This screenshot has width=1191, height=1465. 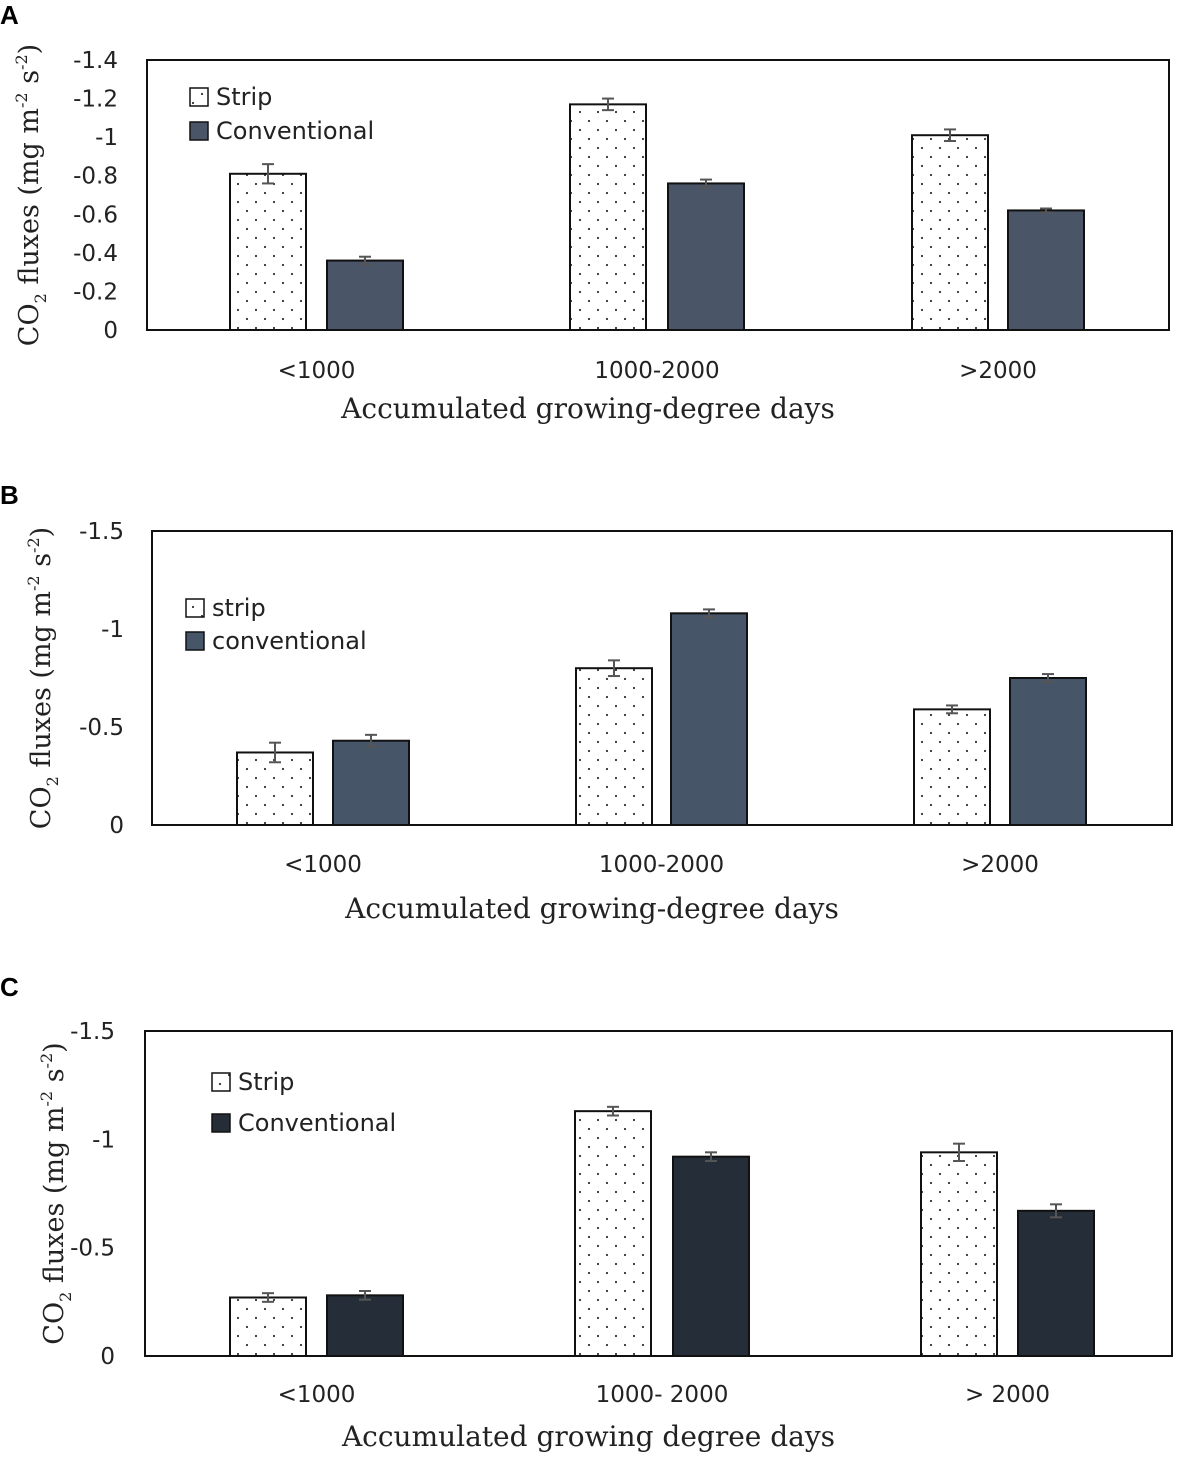 I want to click on x-category-label: > 2000, so click(x=1007, y=1395).